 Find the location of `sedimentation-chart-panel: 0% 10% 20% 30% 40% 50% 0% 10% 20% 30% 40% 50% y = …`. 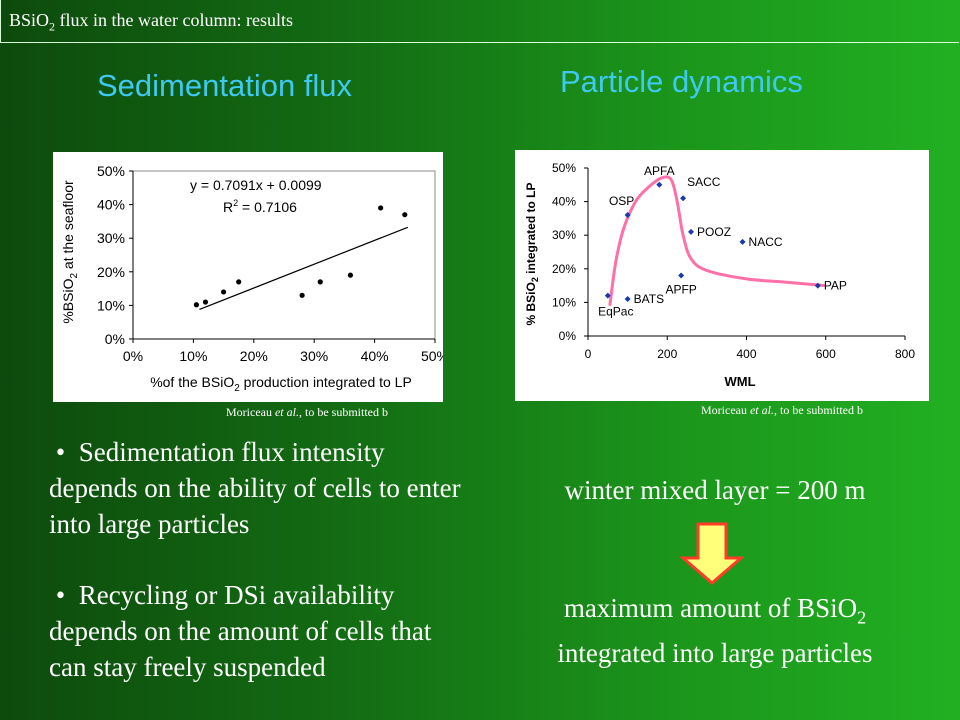

sedimentation-chart-panel: 0% 10% 20% 30% 40% 50% 0% 10% 20% 30% 40% 50% y = … is located at coordinates (251, 277).